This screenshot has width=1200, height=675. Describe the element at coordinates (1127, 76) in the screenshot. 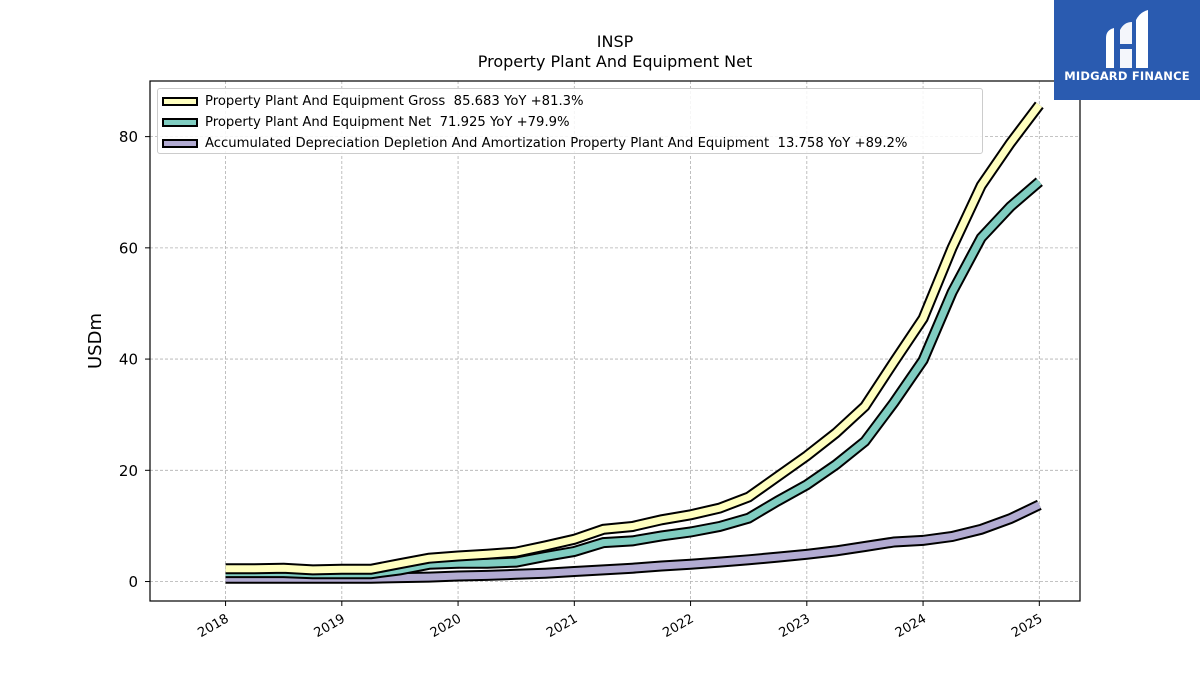

I see `brand-name: MIDGARD FINANCE` at that location.